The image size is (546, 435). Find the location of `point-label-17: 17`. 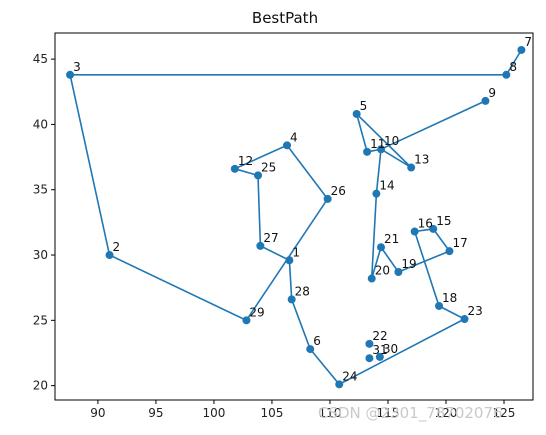

point-label-17: 17 is located at coordinates (459, 243).